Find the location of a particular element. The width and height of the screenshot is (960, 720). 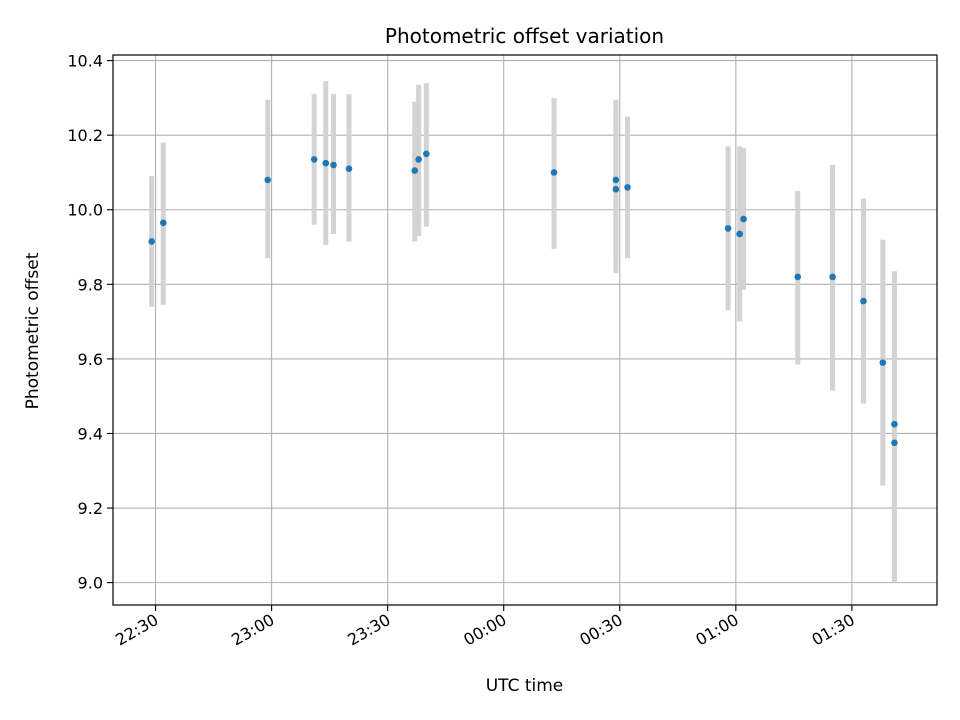

y-axis-ticks: 9.0 9.2 9.4 9.6 9.8 10.0 10.2 10.4 is located at coordinates (90, 322).